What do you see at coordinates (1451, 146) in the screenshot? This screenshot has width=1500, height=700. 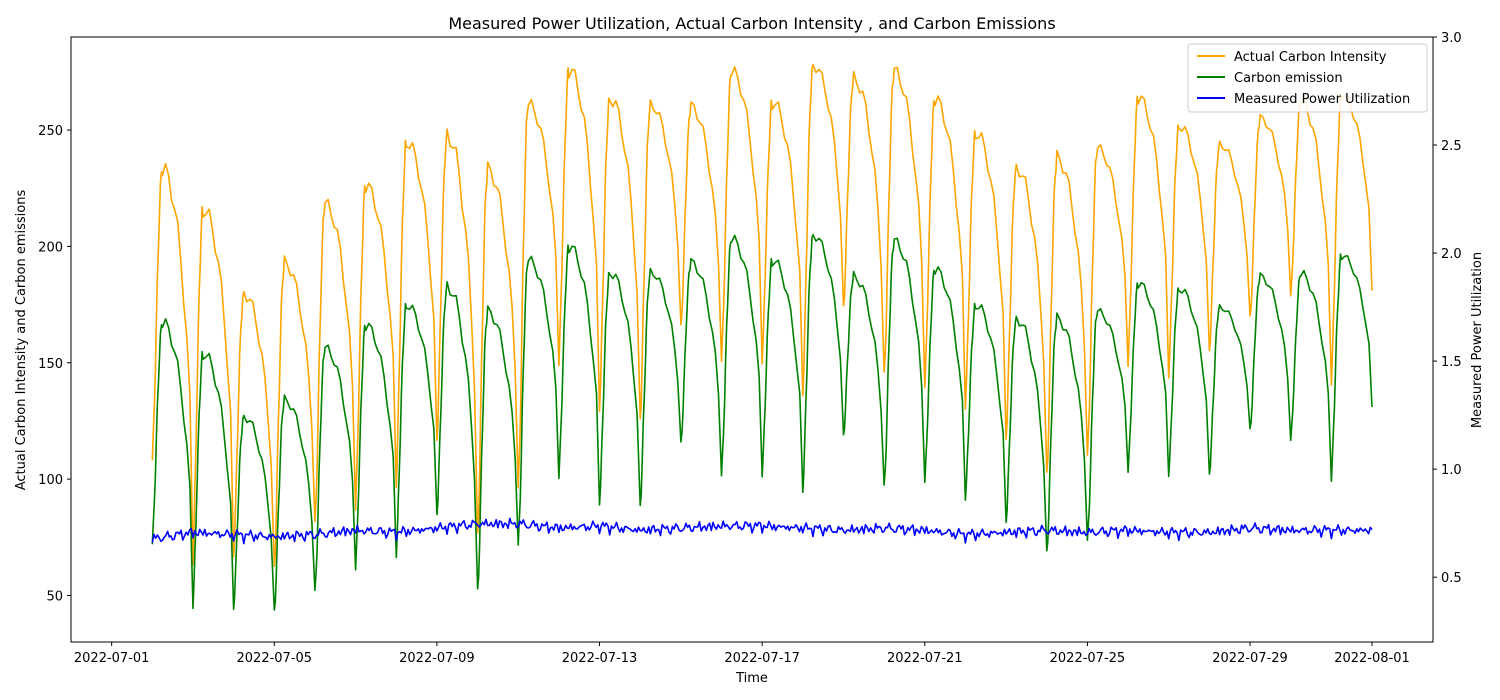 I see `y-right-tick-label: 2.5` at bounding box center [1451, 146].